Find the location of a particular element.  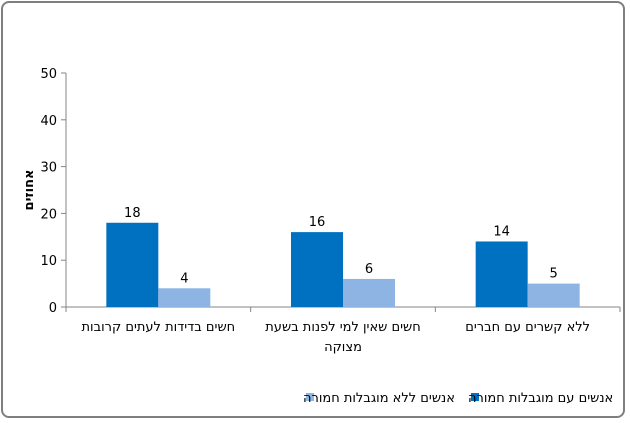

data-label: 4 is located at coordinates (184, 278).